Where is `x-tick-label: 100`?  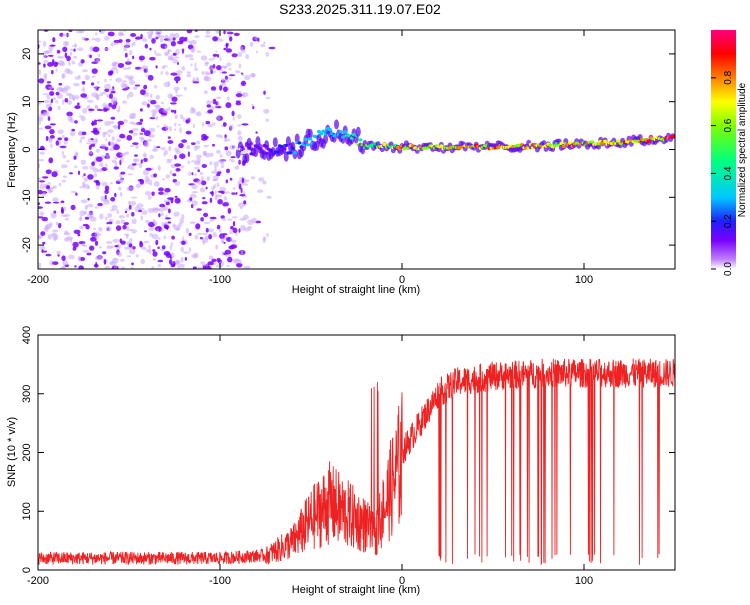
x-tick-label: 100 is located at coordinates (584, 280).